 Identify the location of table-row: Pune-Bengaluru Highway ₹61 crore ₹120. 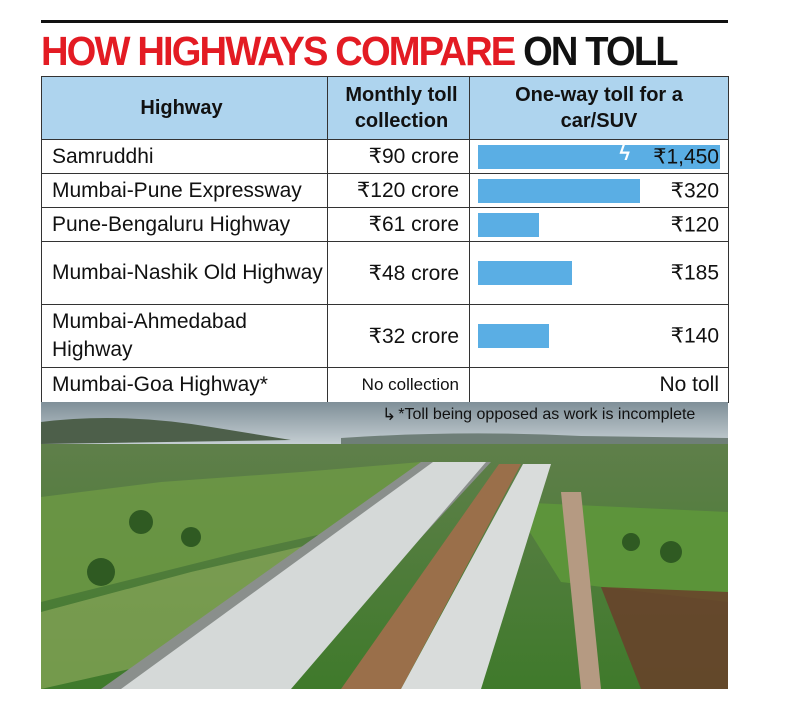
(385, 225).